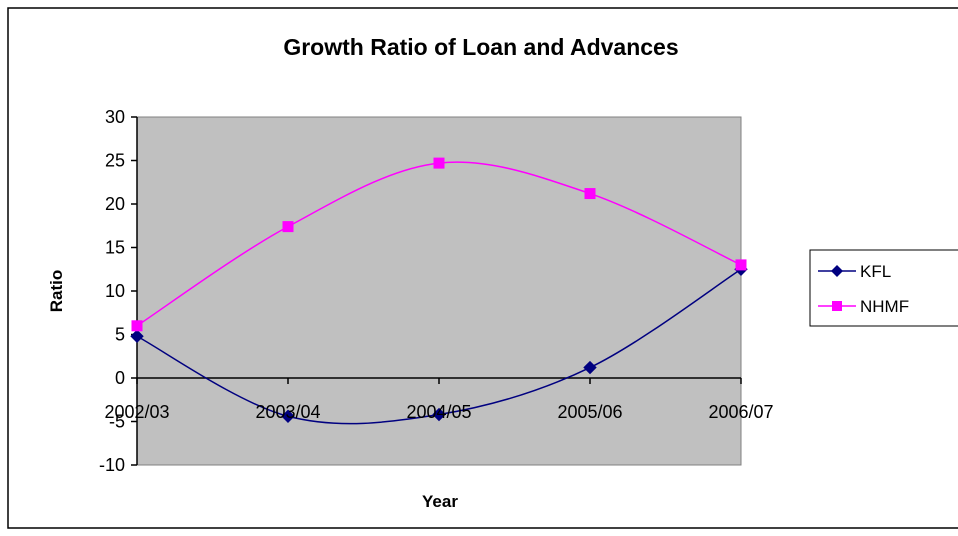  I want to click on x-tick-label: 2002/03, so click(136, 412).